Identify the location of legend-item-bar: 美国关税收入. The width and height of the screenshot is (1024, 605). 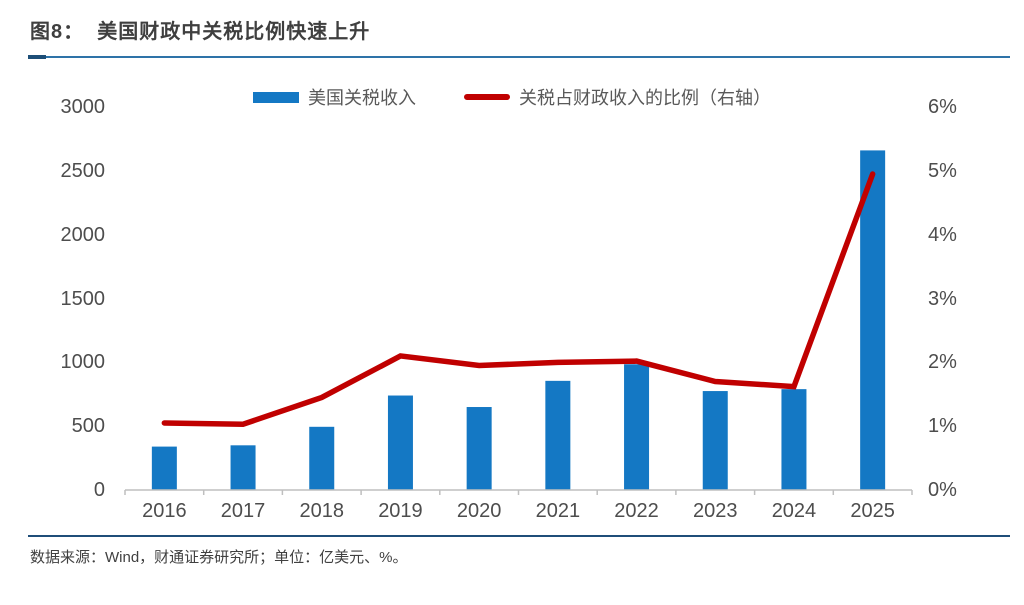
(334, 97).